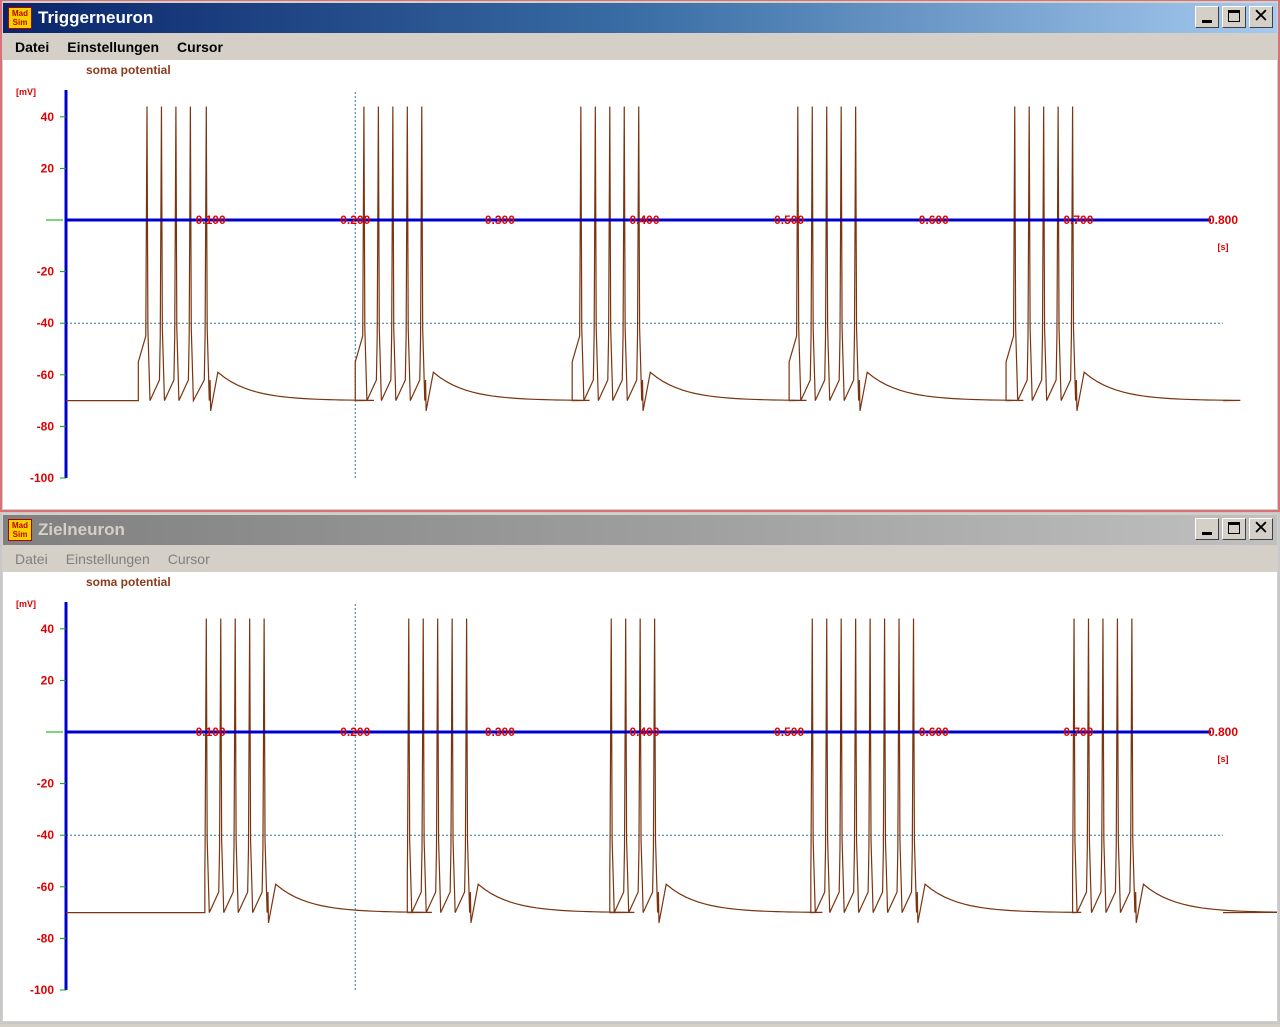 The image size is (1280, 1027). What do you see at coordinates (640, 530) in the screenshot?
I see `title-bar: Mad Sim Zielneuron ✕` at bounding box center [640, 530].